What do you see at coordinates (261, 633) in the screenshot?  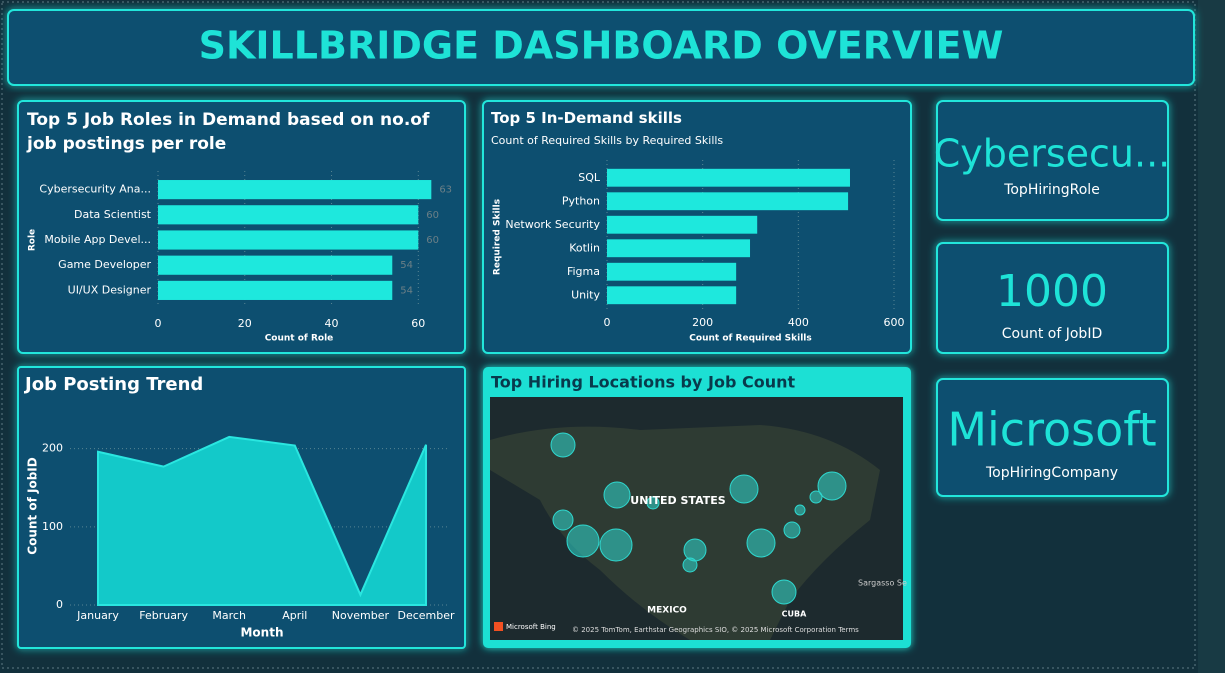 I see `x-axis-label: Month` at bounding box center [261, 633].